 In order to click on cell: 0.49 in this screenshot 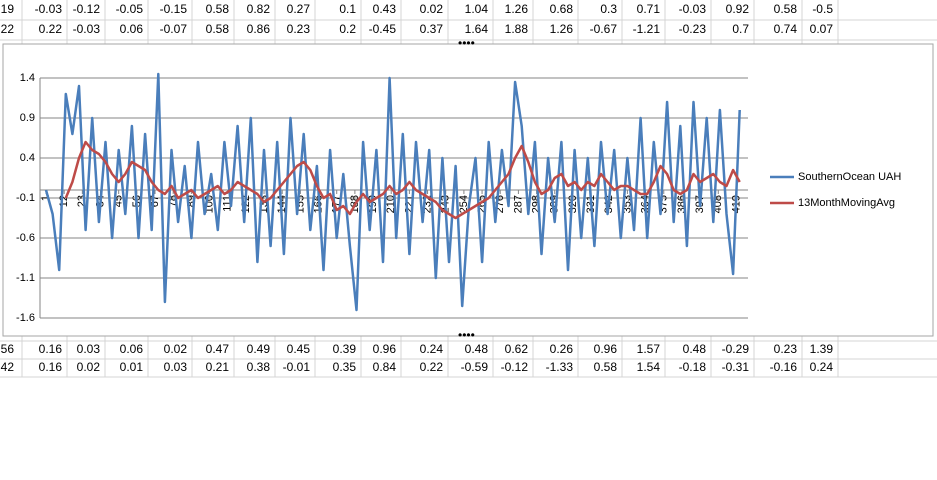, I will do `click(259, 349)`.